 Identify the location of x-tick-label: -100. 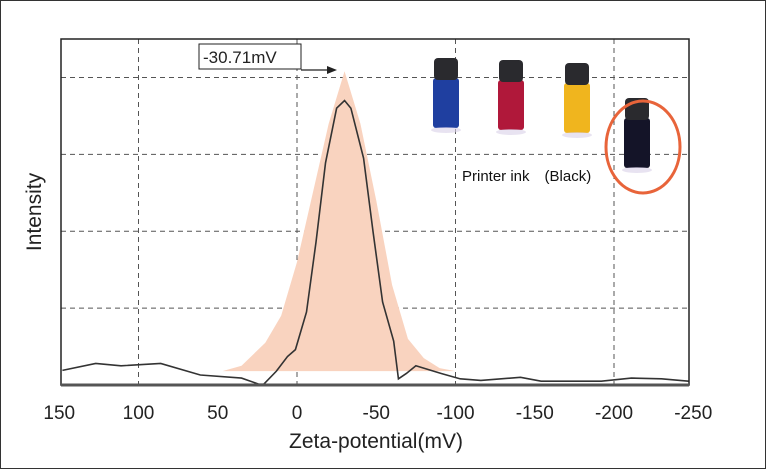
(455, 413).